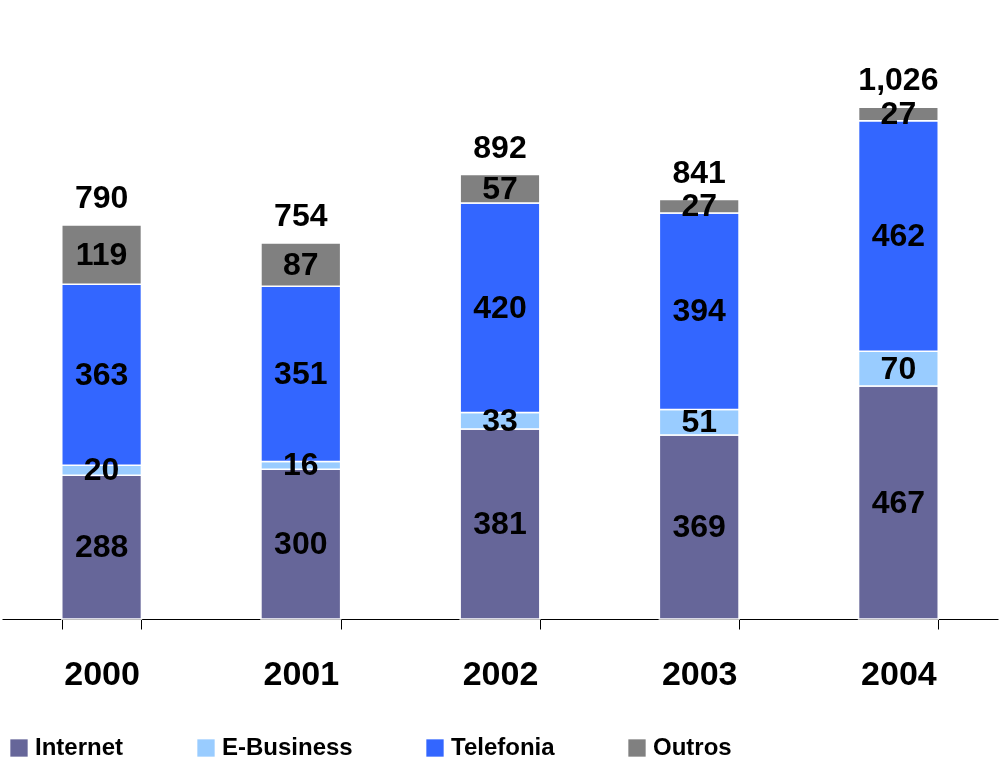 Image resolution: width=1004 pixels, height=779 pixels. What do you see at coordinates (101, 469) in the screenshot?
I see `data-label: 20` at bounding box center [101, 469].